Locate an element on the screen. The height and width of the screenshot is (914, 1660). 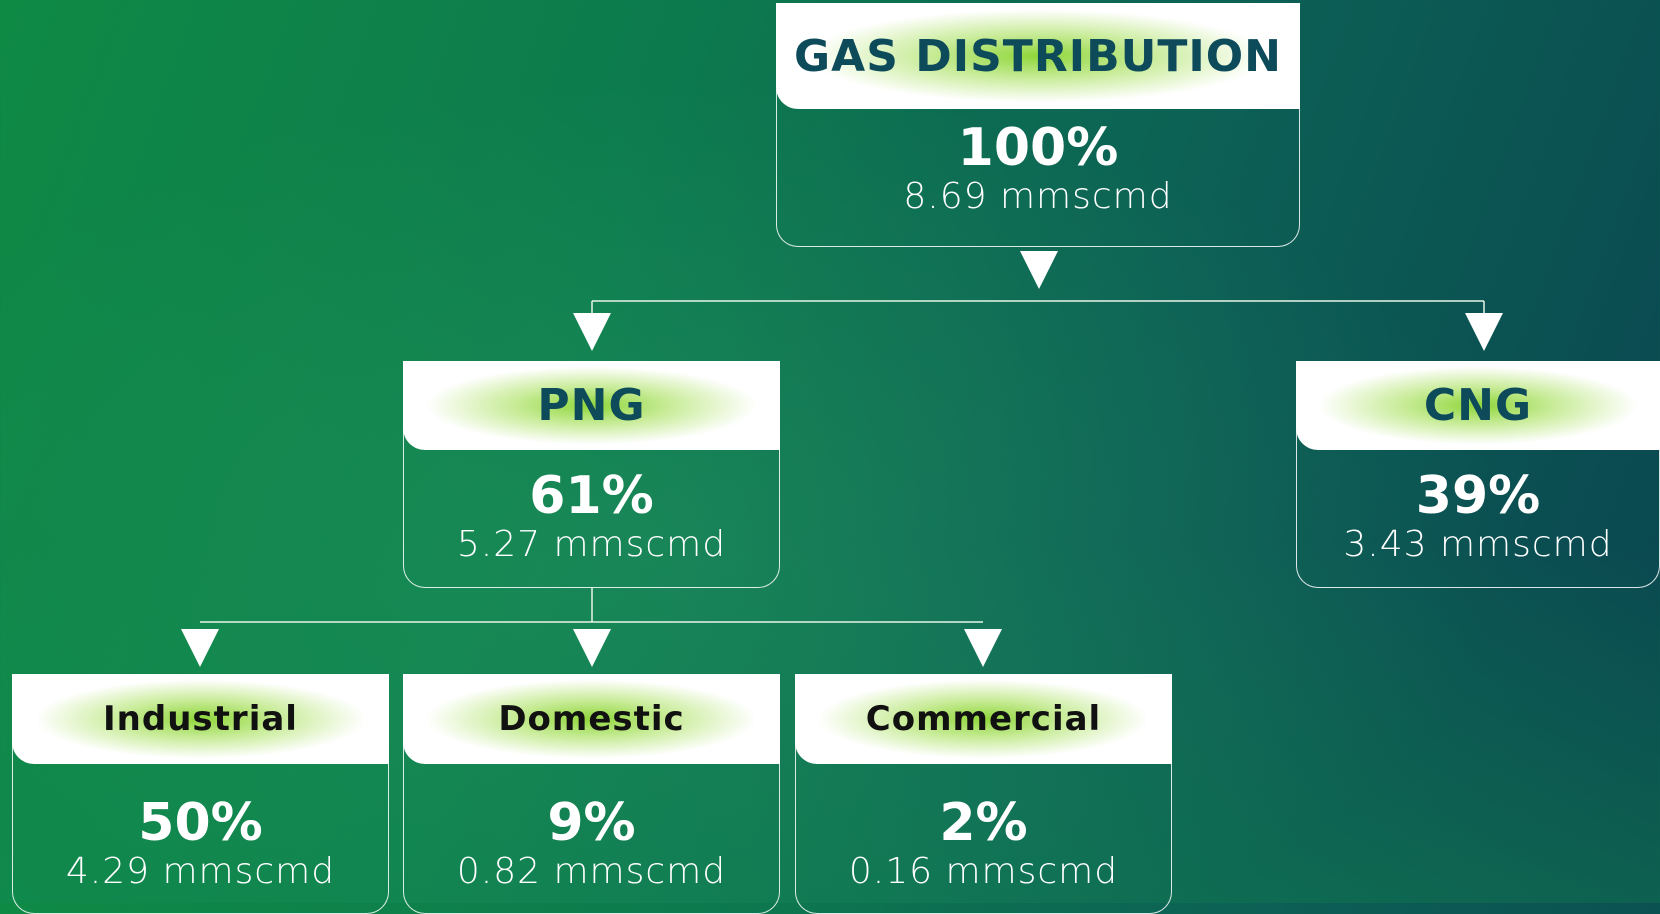
node: 50% 4.29 mmscmd Industrial is located at coordinates (200, 794).